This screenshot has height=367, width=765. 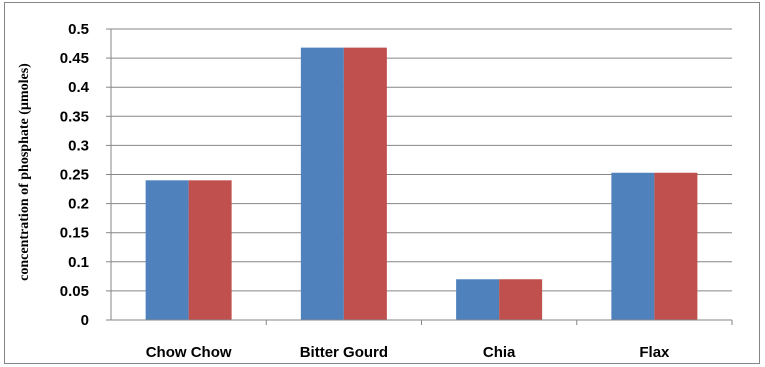 What do you see at coordinates (85, 320) in the screenshot?
I see `y-tick-label: 0` at bounding box center [85, 320].